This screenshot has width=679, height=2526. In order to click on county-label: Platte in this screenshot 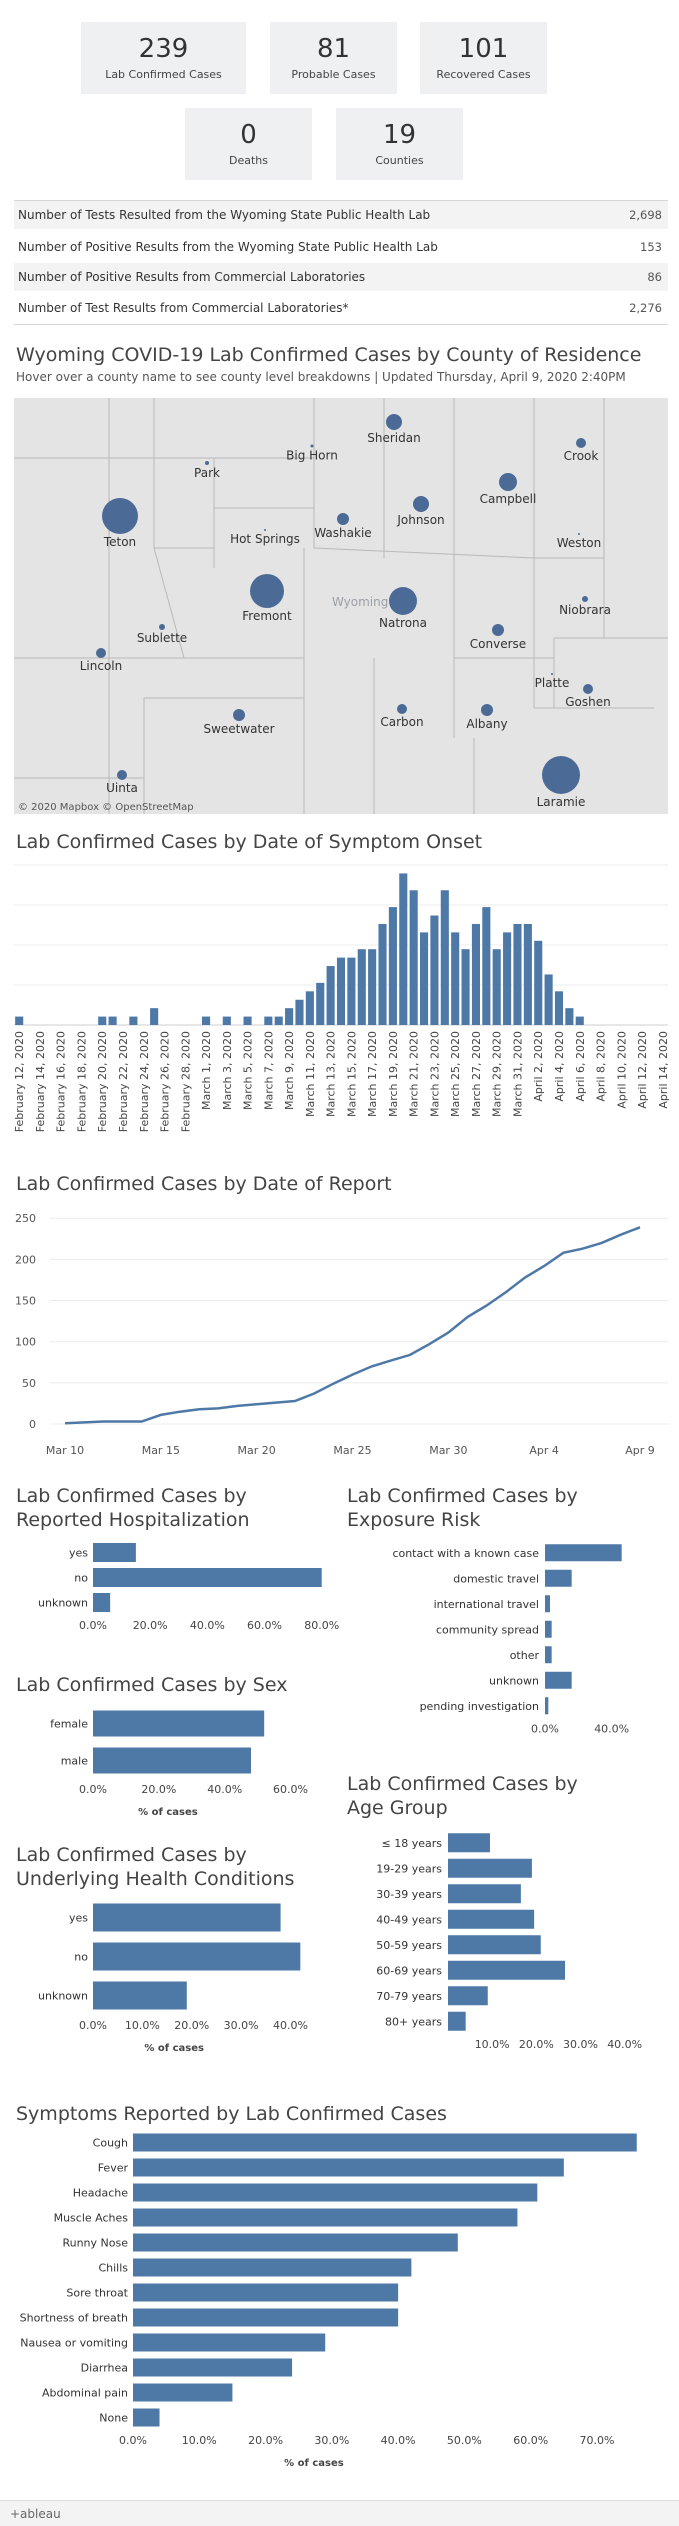, I will do `click(552, 683)`.